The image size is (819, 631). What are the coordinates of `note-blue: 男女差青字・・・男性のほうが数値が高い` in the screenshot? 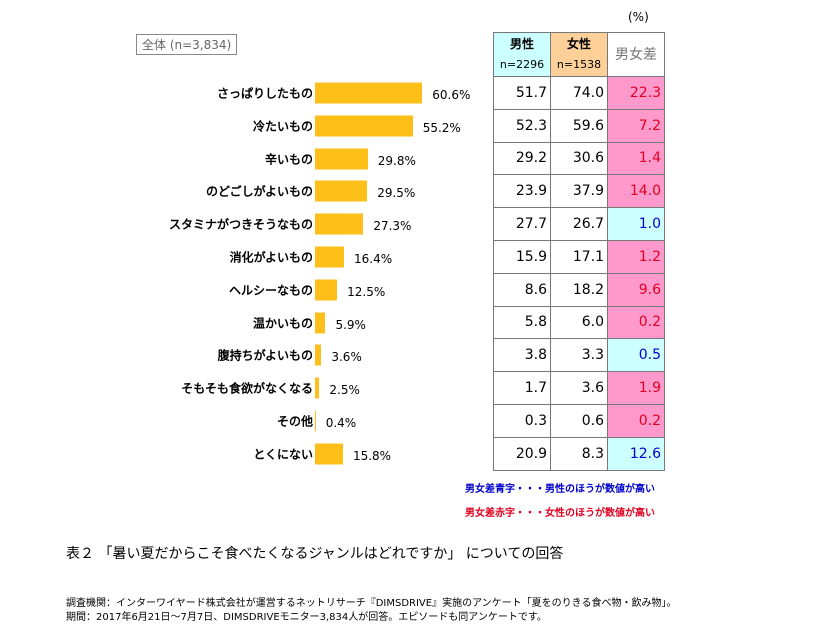 It's located at (560, 489).